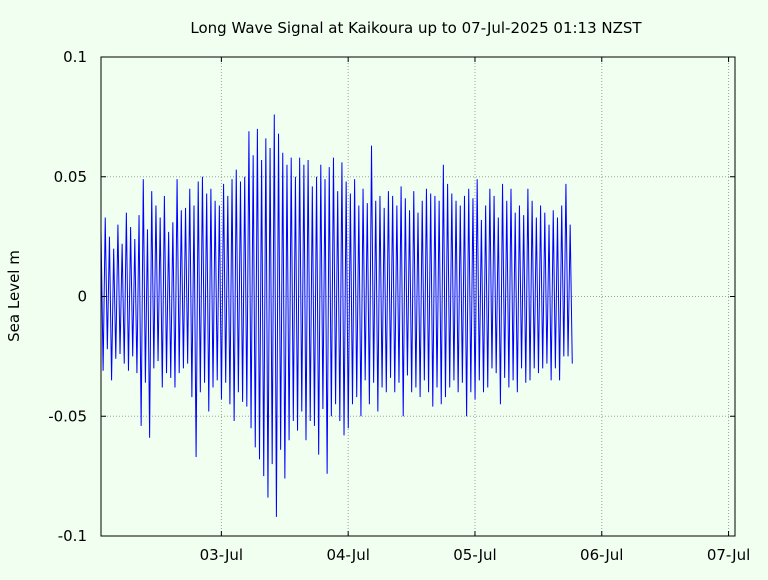 Image resolution: width=768 pixels, height=580 pixels. Describe the element at coordinates (474, 555) in the screenshot. I see `x-tick-label: 05-Jul` at that location.